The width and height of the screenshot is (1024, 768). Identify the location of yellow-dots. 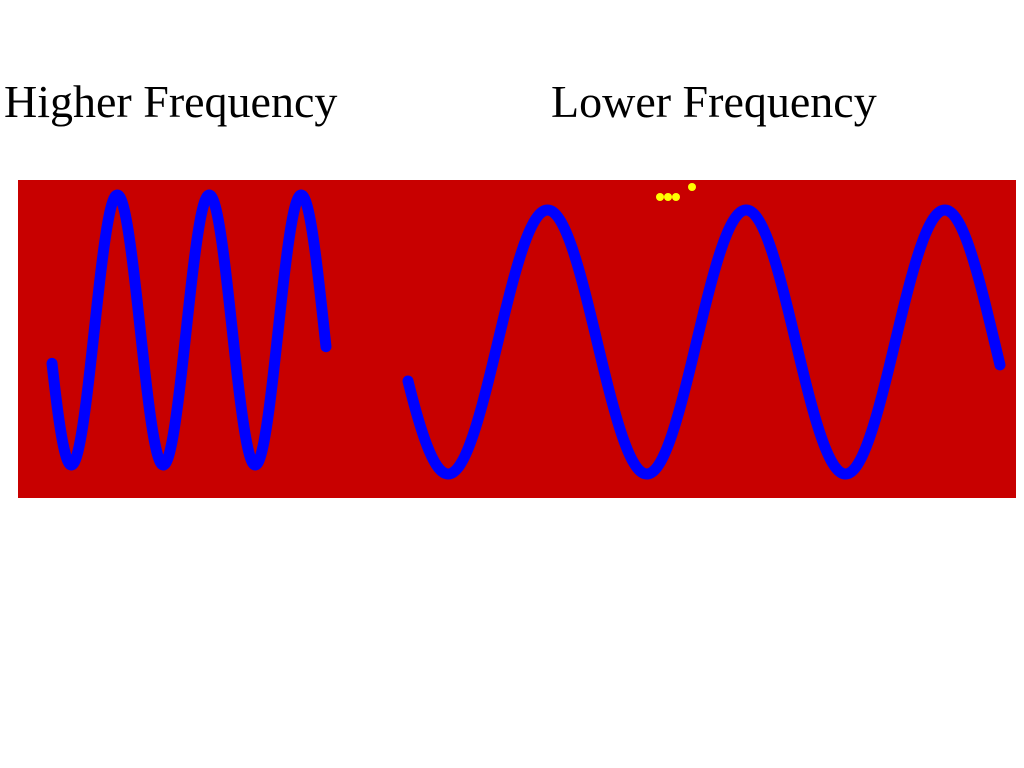
(676, 192).